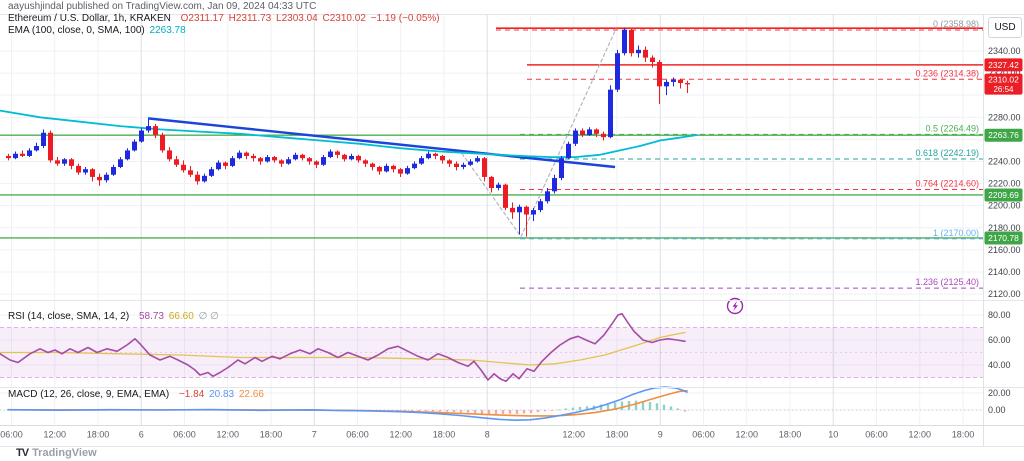  Describe the element at coordinates (999, 393) in the screenshot. I see `svg-text: 20.00` at that location.